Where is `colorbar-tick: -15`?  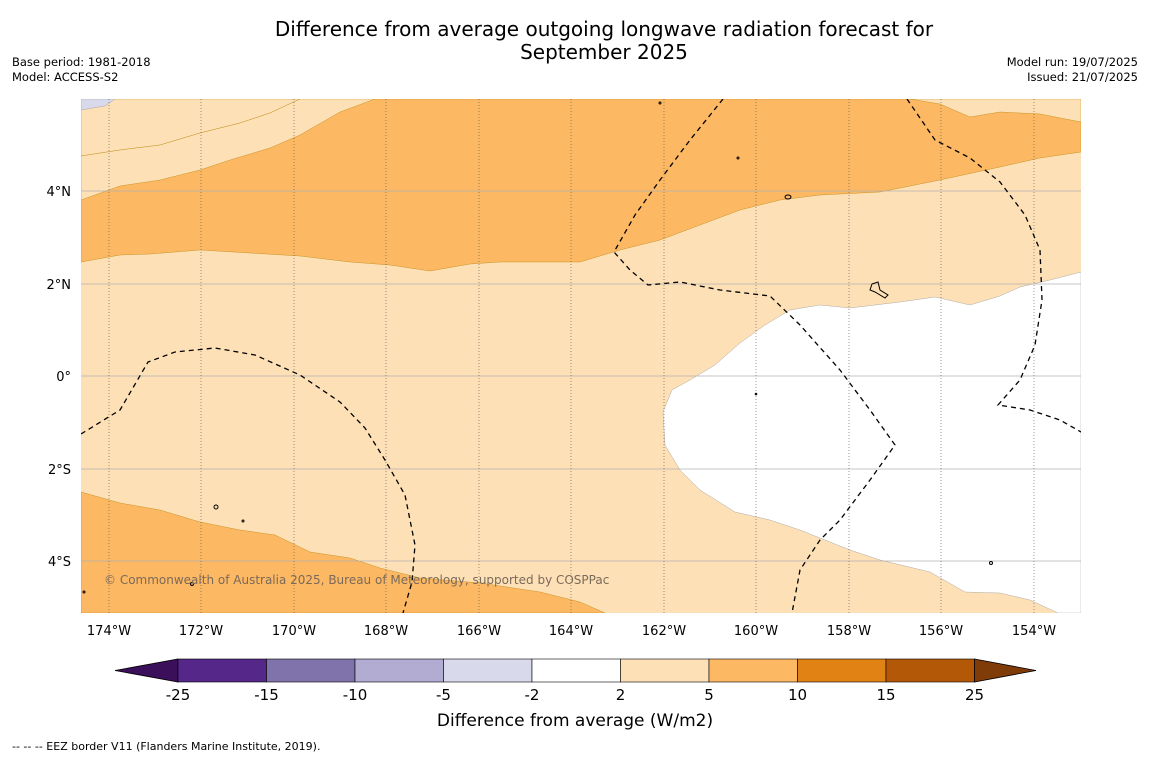
colorbar-tick: -15 is located at coordinates (266, 695).